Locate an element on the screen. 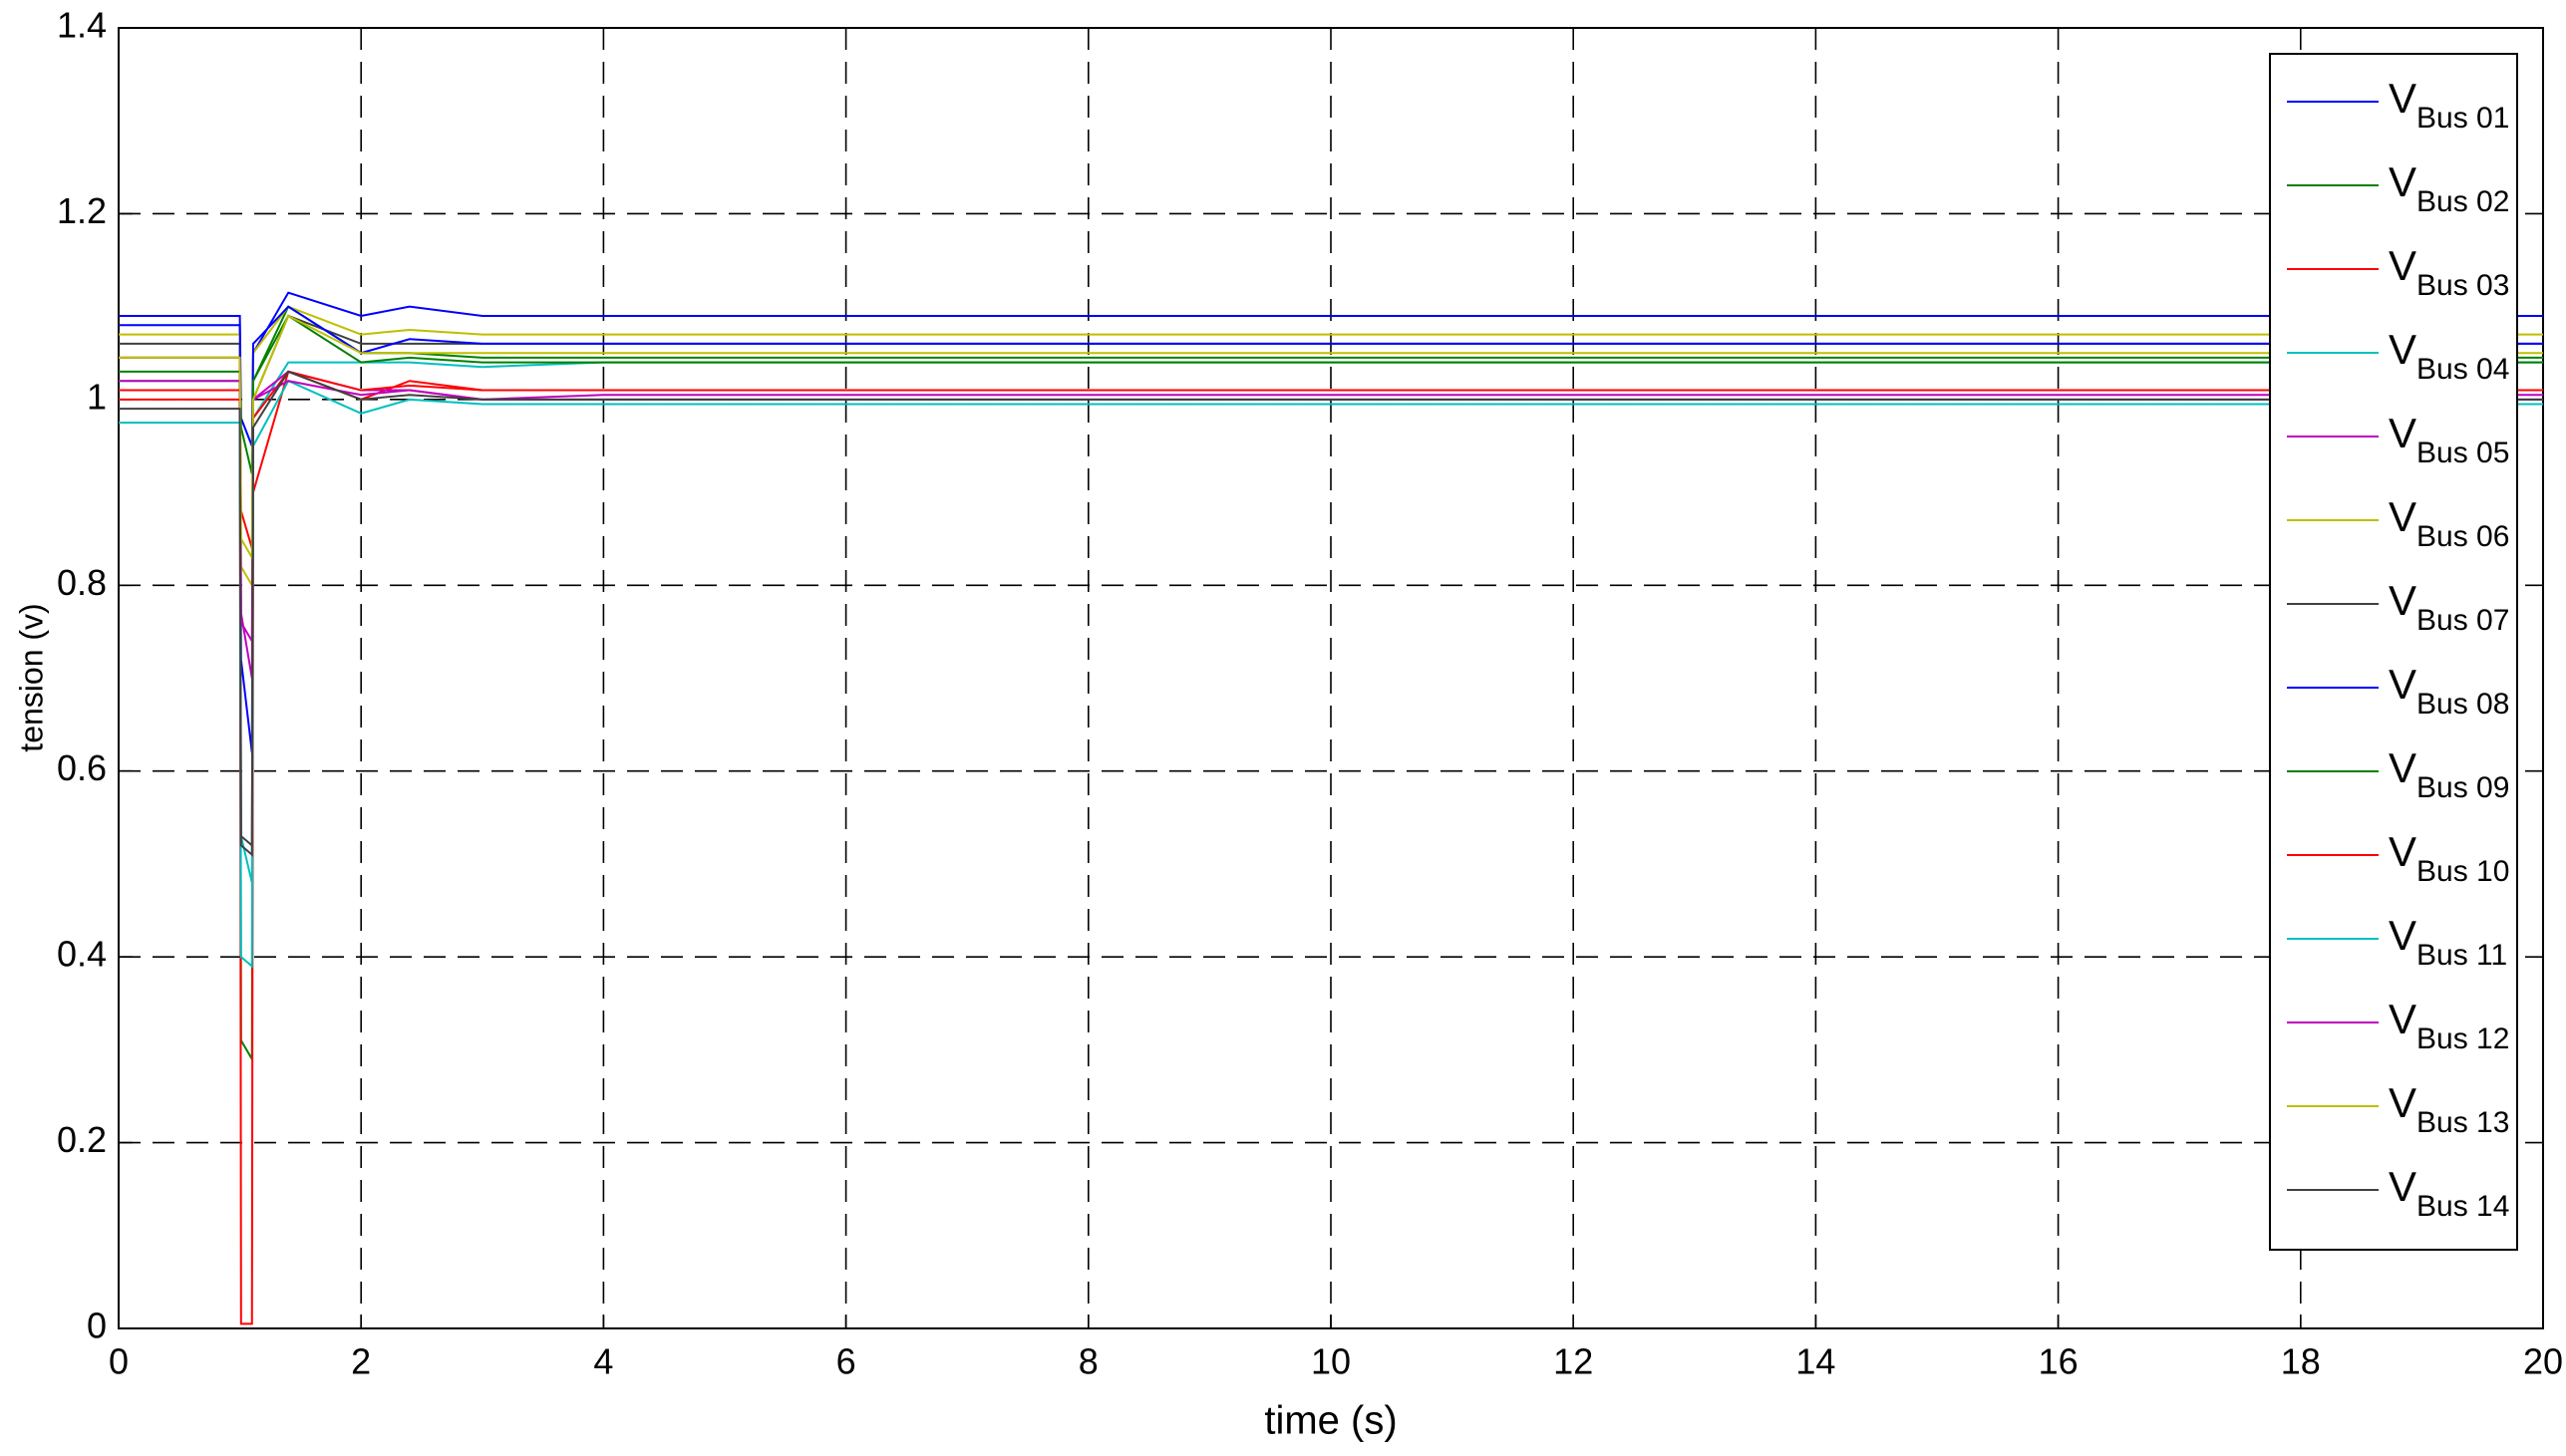 This screenshot has height=1456, width=2566. y-tick-label: 0 is located at coordinates (97, 1326).